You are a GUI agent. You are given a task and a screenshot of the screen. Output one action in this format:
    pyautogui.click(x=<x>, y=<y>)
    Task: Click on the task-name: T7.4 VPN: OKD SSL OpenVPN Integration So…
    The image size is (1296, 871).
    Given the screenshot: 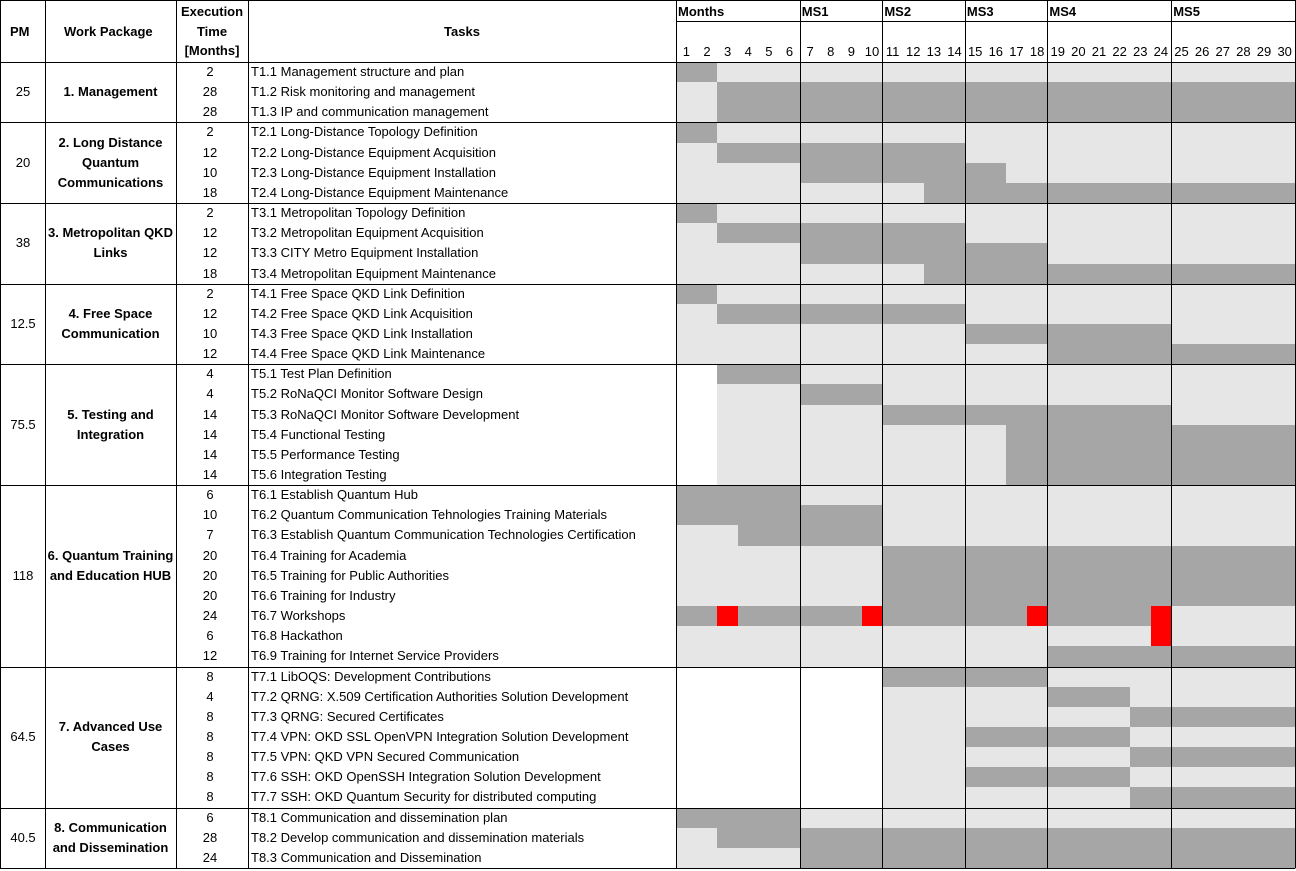 What is the action you would take?
    pyautogui.click(x=440, y=736)
    